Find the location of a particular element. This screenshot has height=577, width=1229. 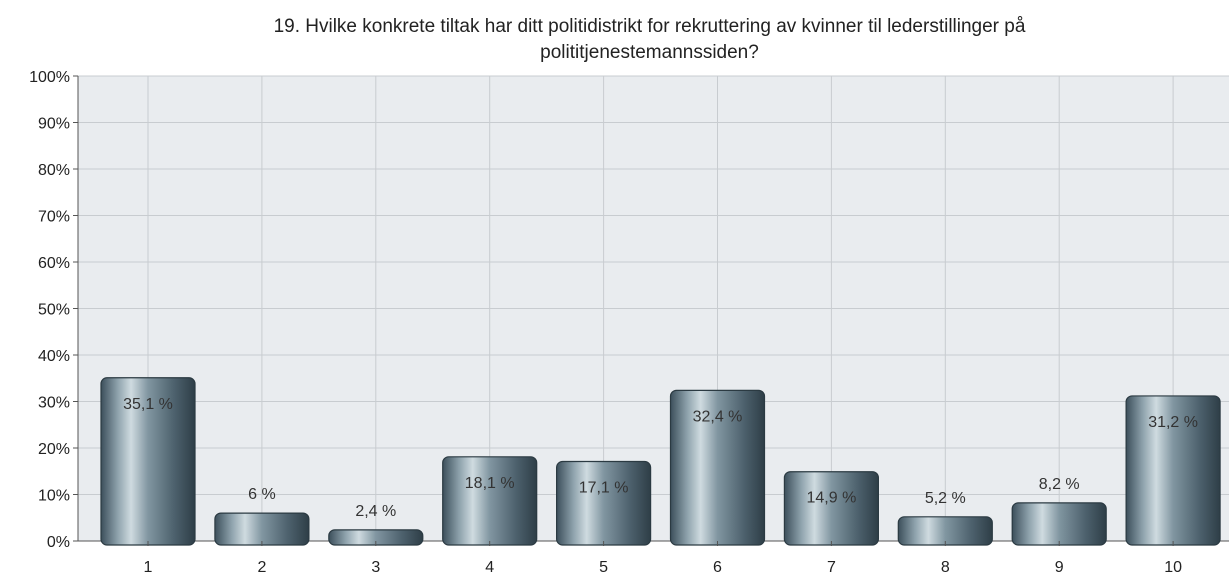

y-tick-label: 50% is located at coordinates (54, 310).